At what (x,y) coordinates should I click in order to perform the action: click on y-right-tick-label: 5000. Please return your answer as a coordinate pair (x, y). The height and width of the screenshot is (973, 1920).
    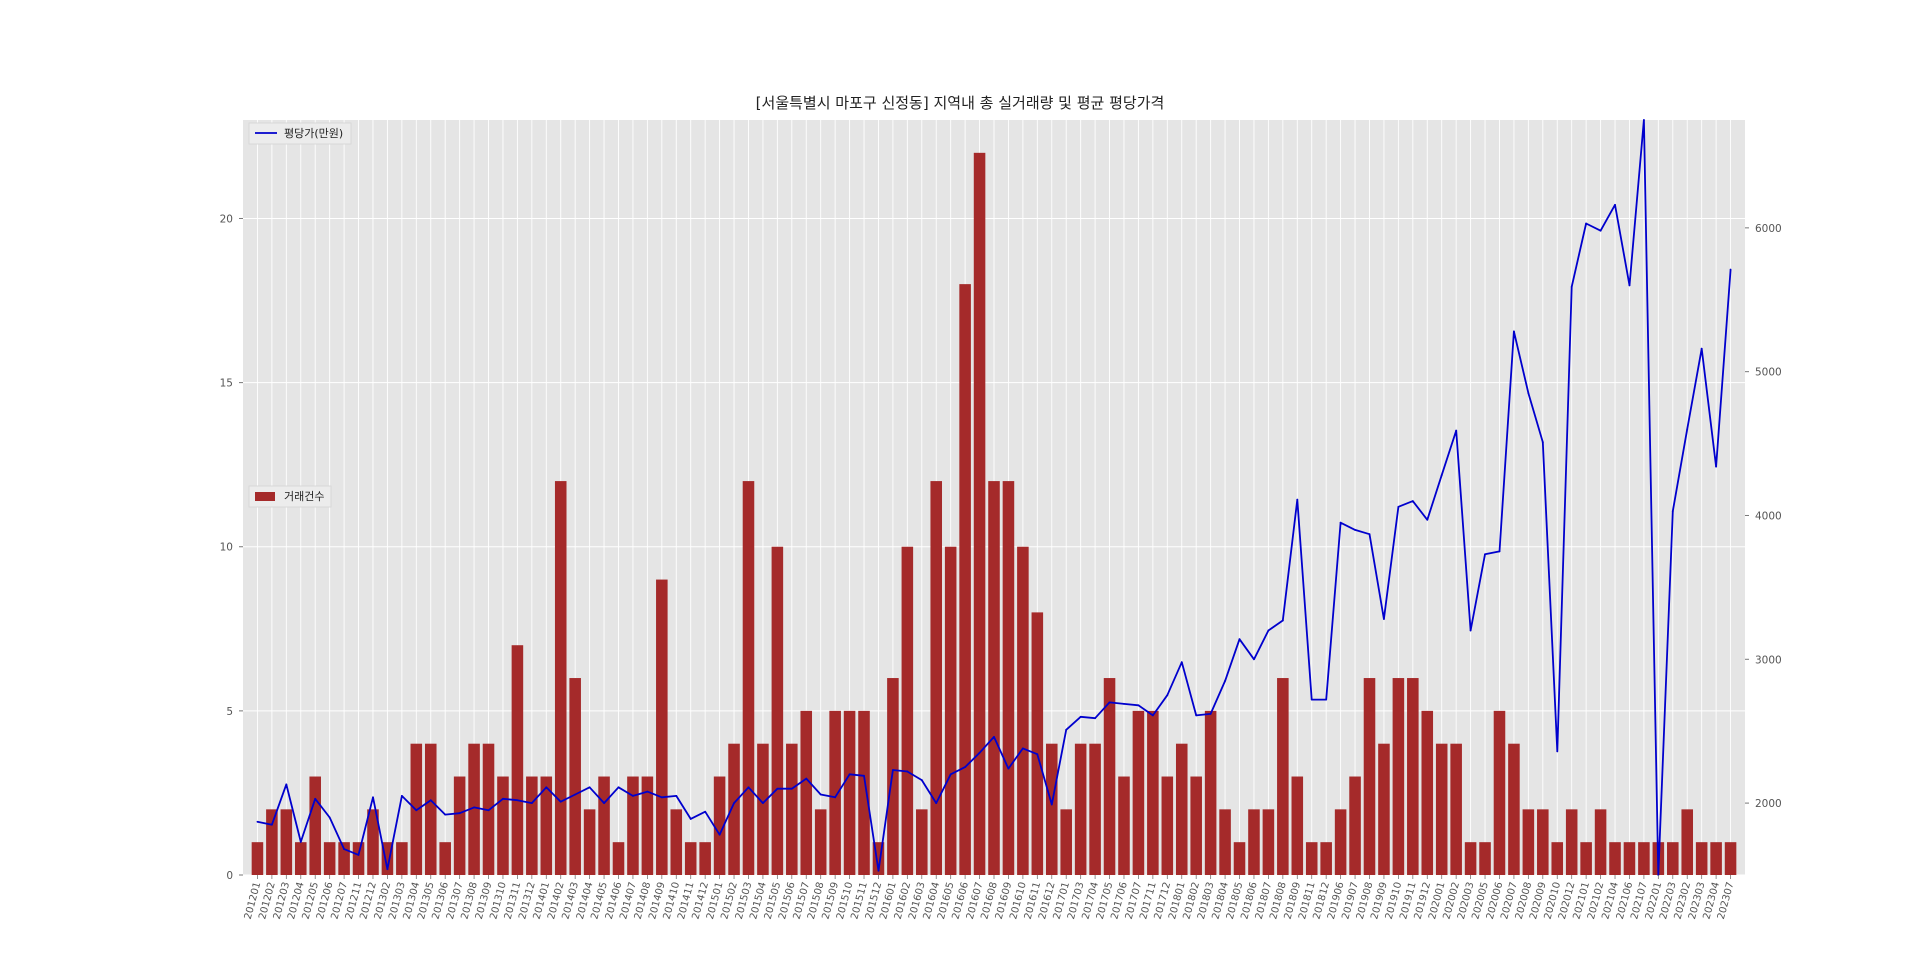
    Looking at the image, I should click on (1768, 373).